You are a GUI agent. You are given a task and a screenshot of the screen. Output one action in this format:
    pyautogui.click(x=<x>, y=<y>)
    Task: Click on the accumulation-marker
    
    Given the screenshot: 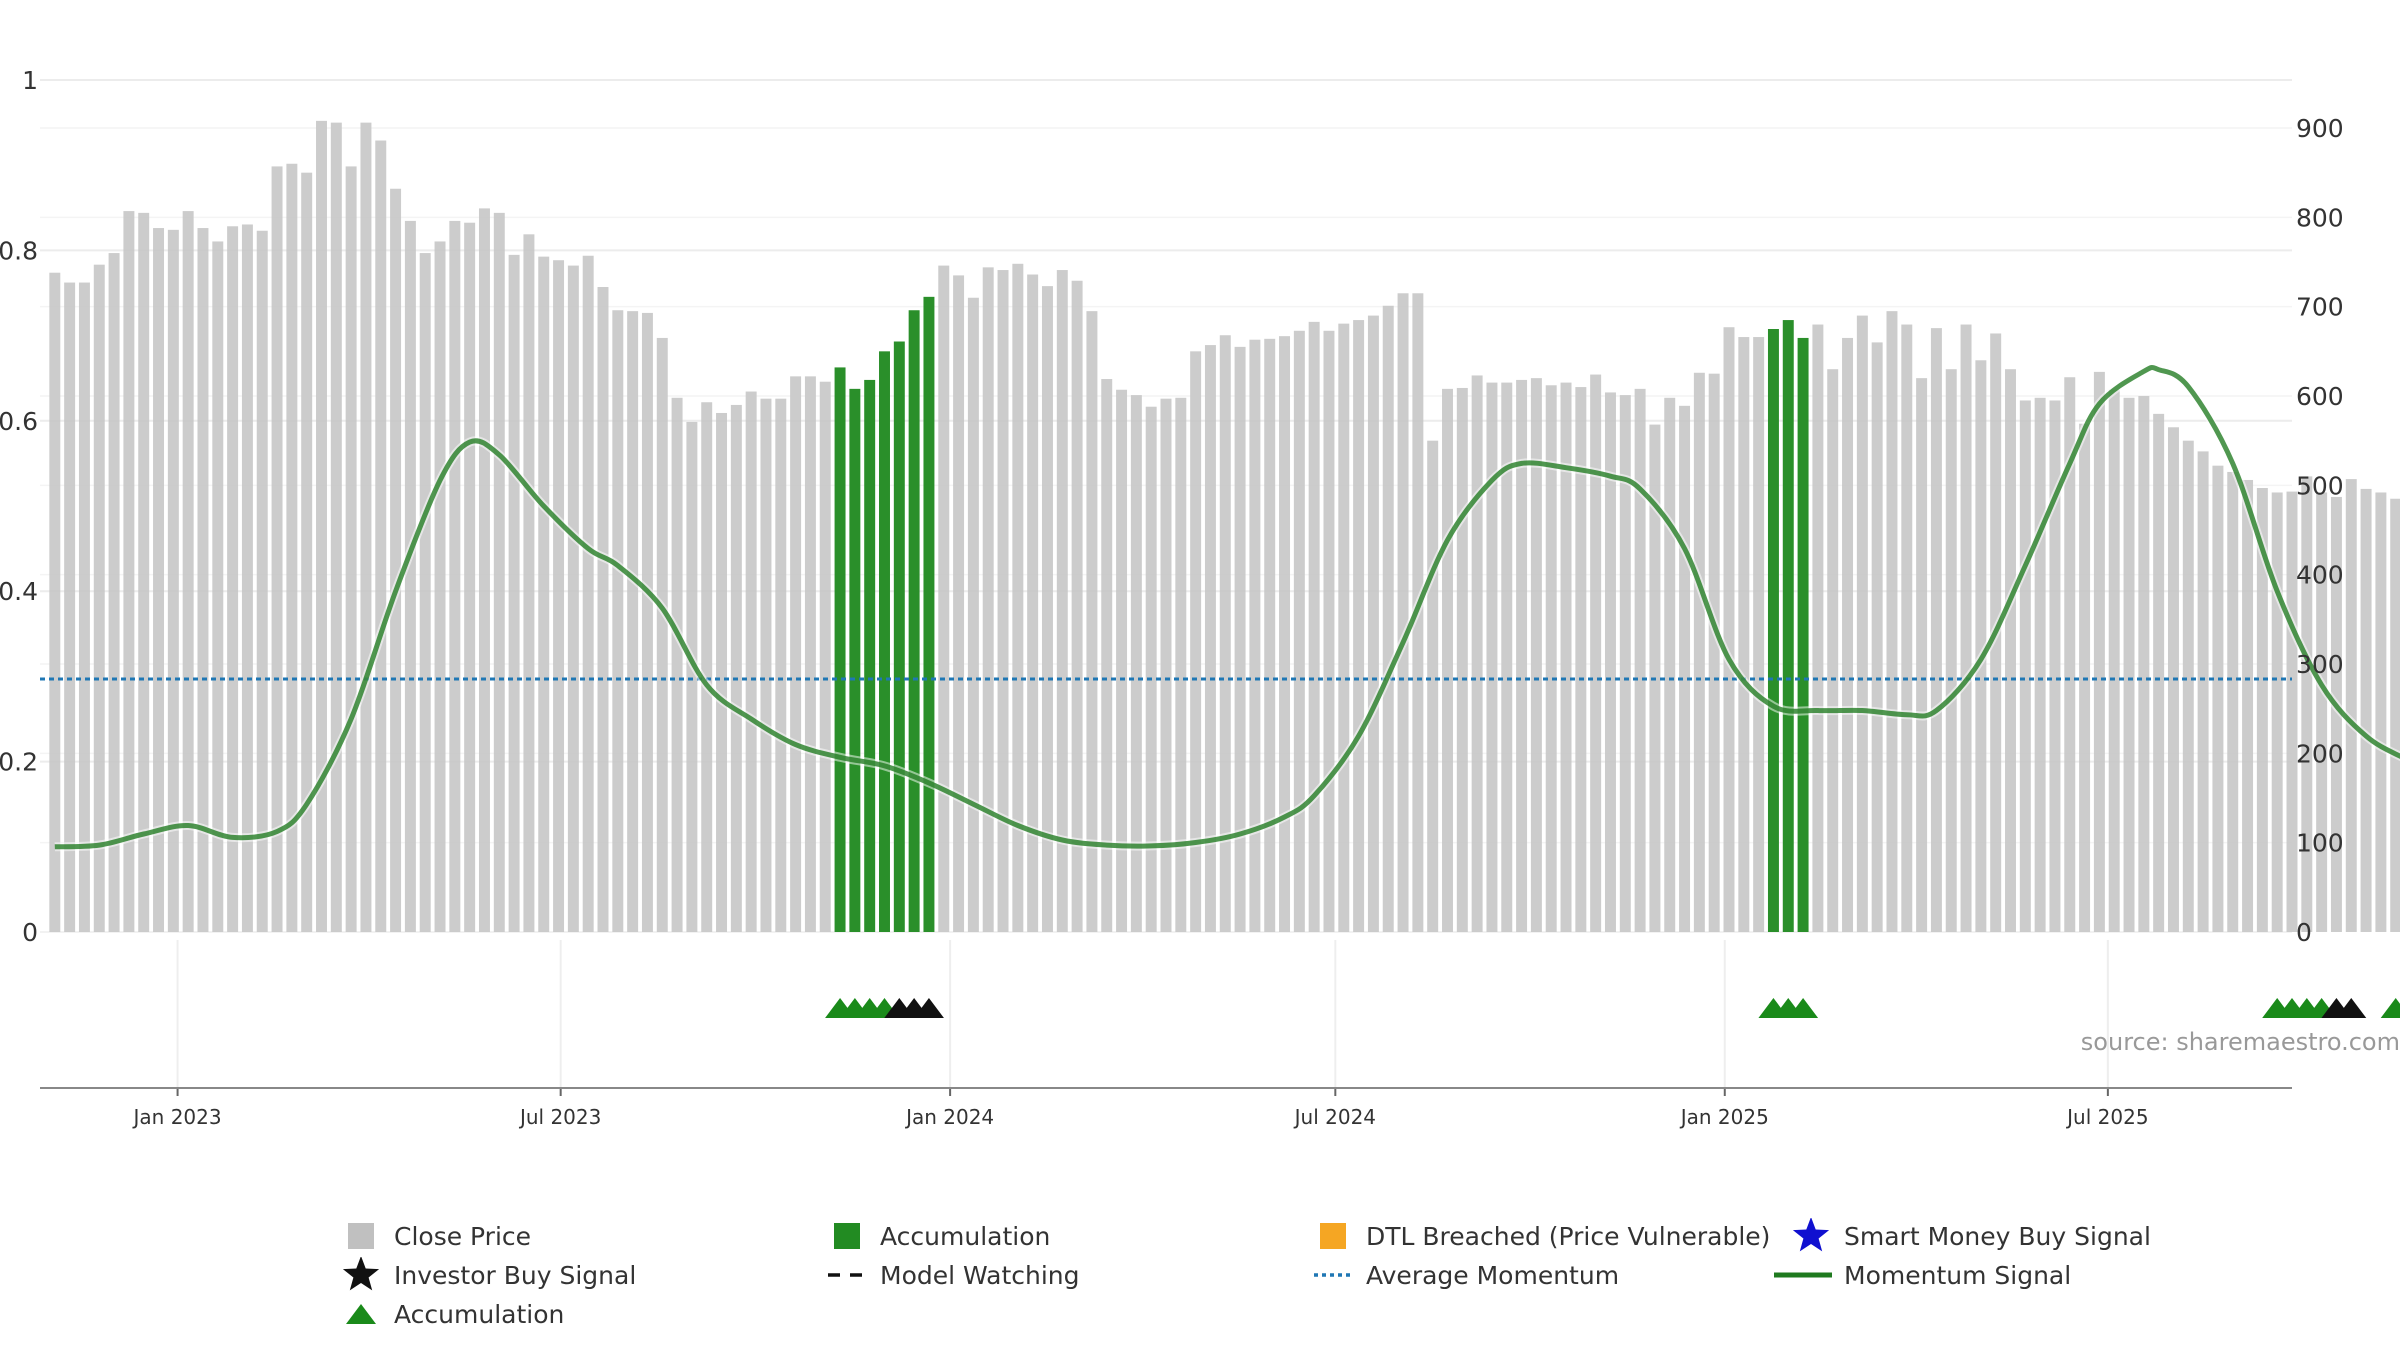 What is the action you would take?
    pyautogui.click(x=2390, y=1008)
    